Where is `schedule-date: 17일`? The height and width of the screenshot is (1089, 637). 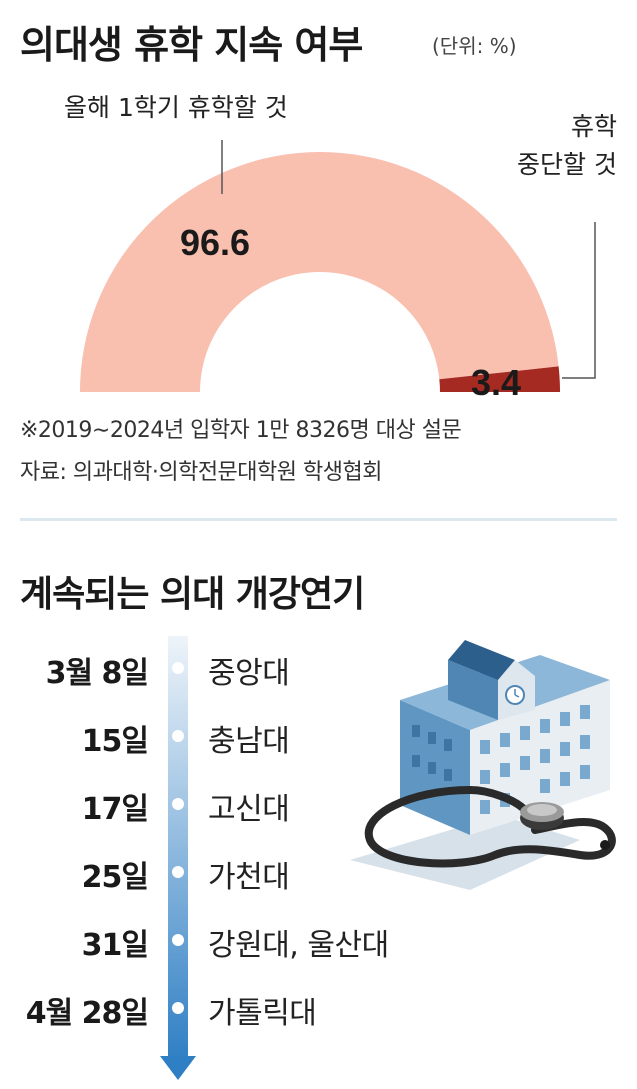 schedule-date: 17일 is located at coordinates (115, 809).